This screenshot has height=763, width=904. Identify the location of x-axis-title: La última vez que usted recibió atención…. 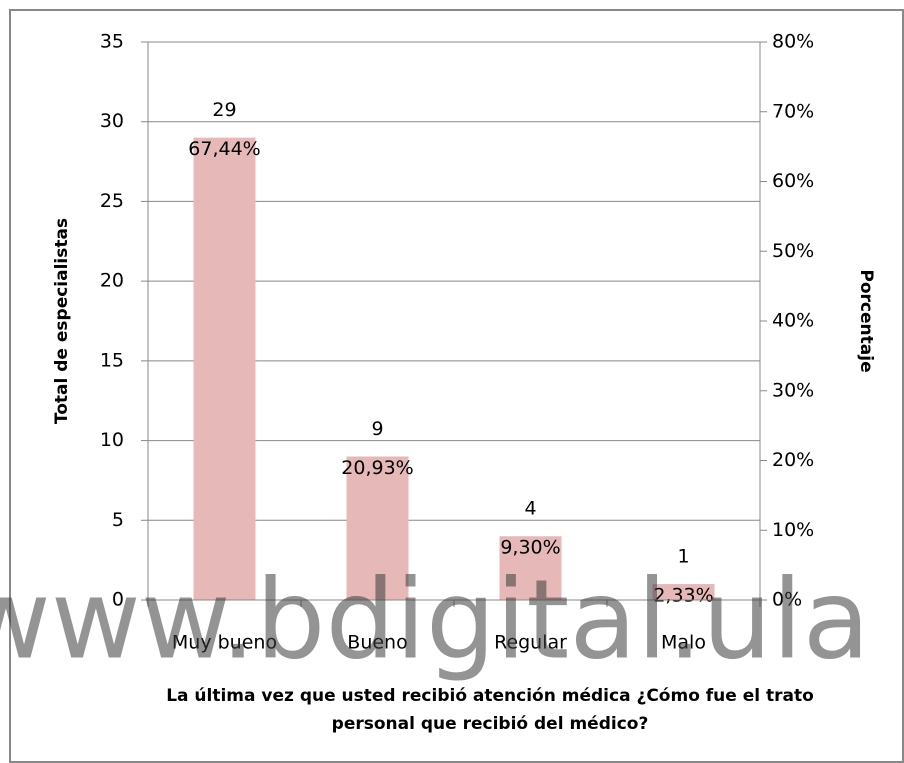
(490, 696).